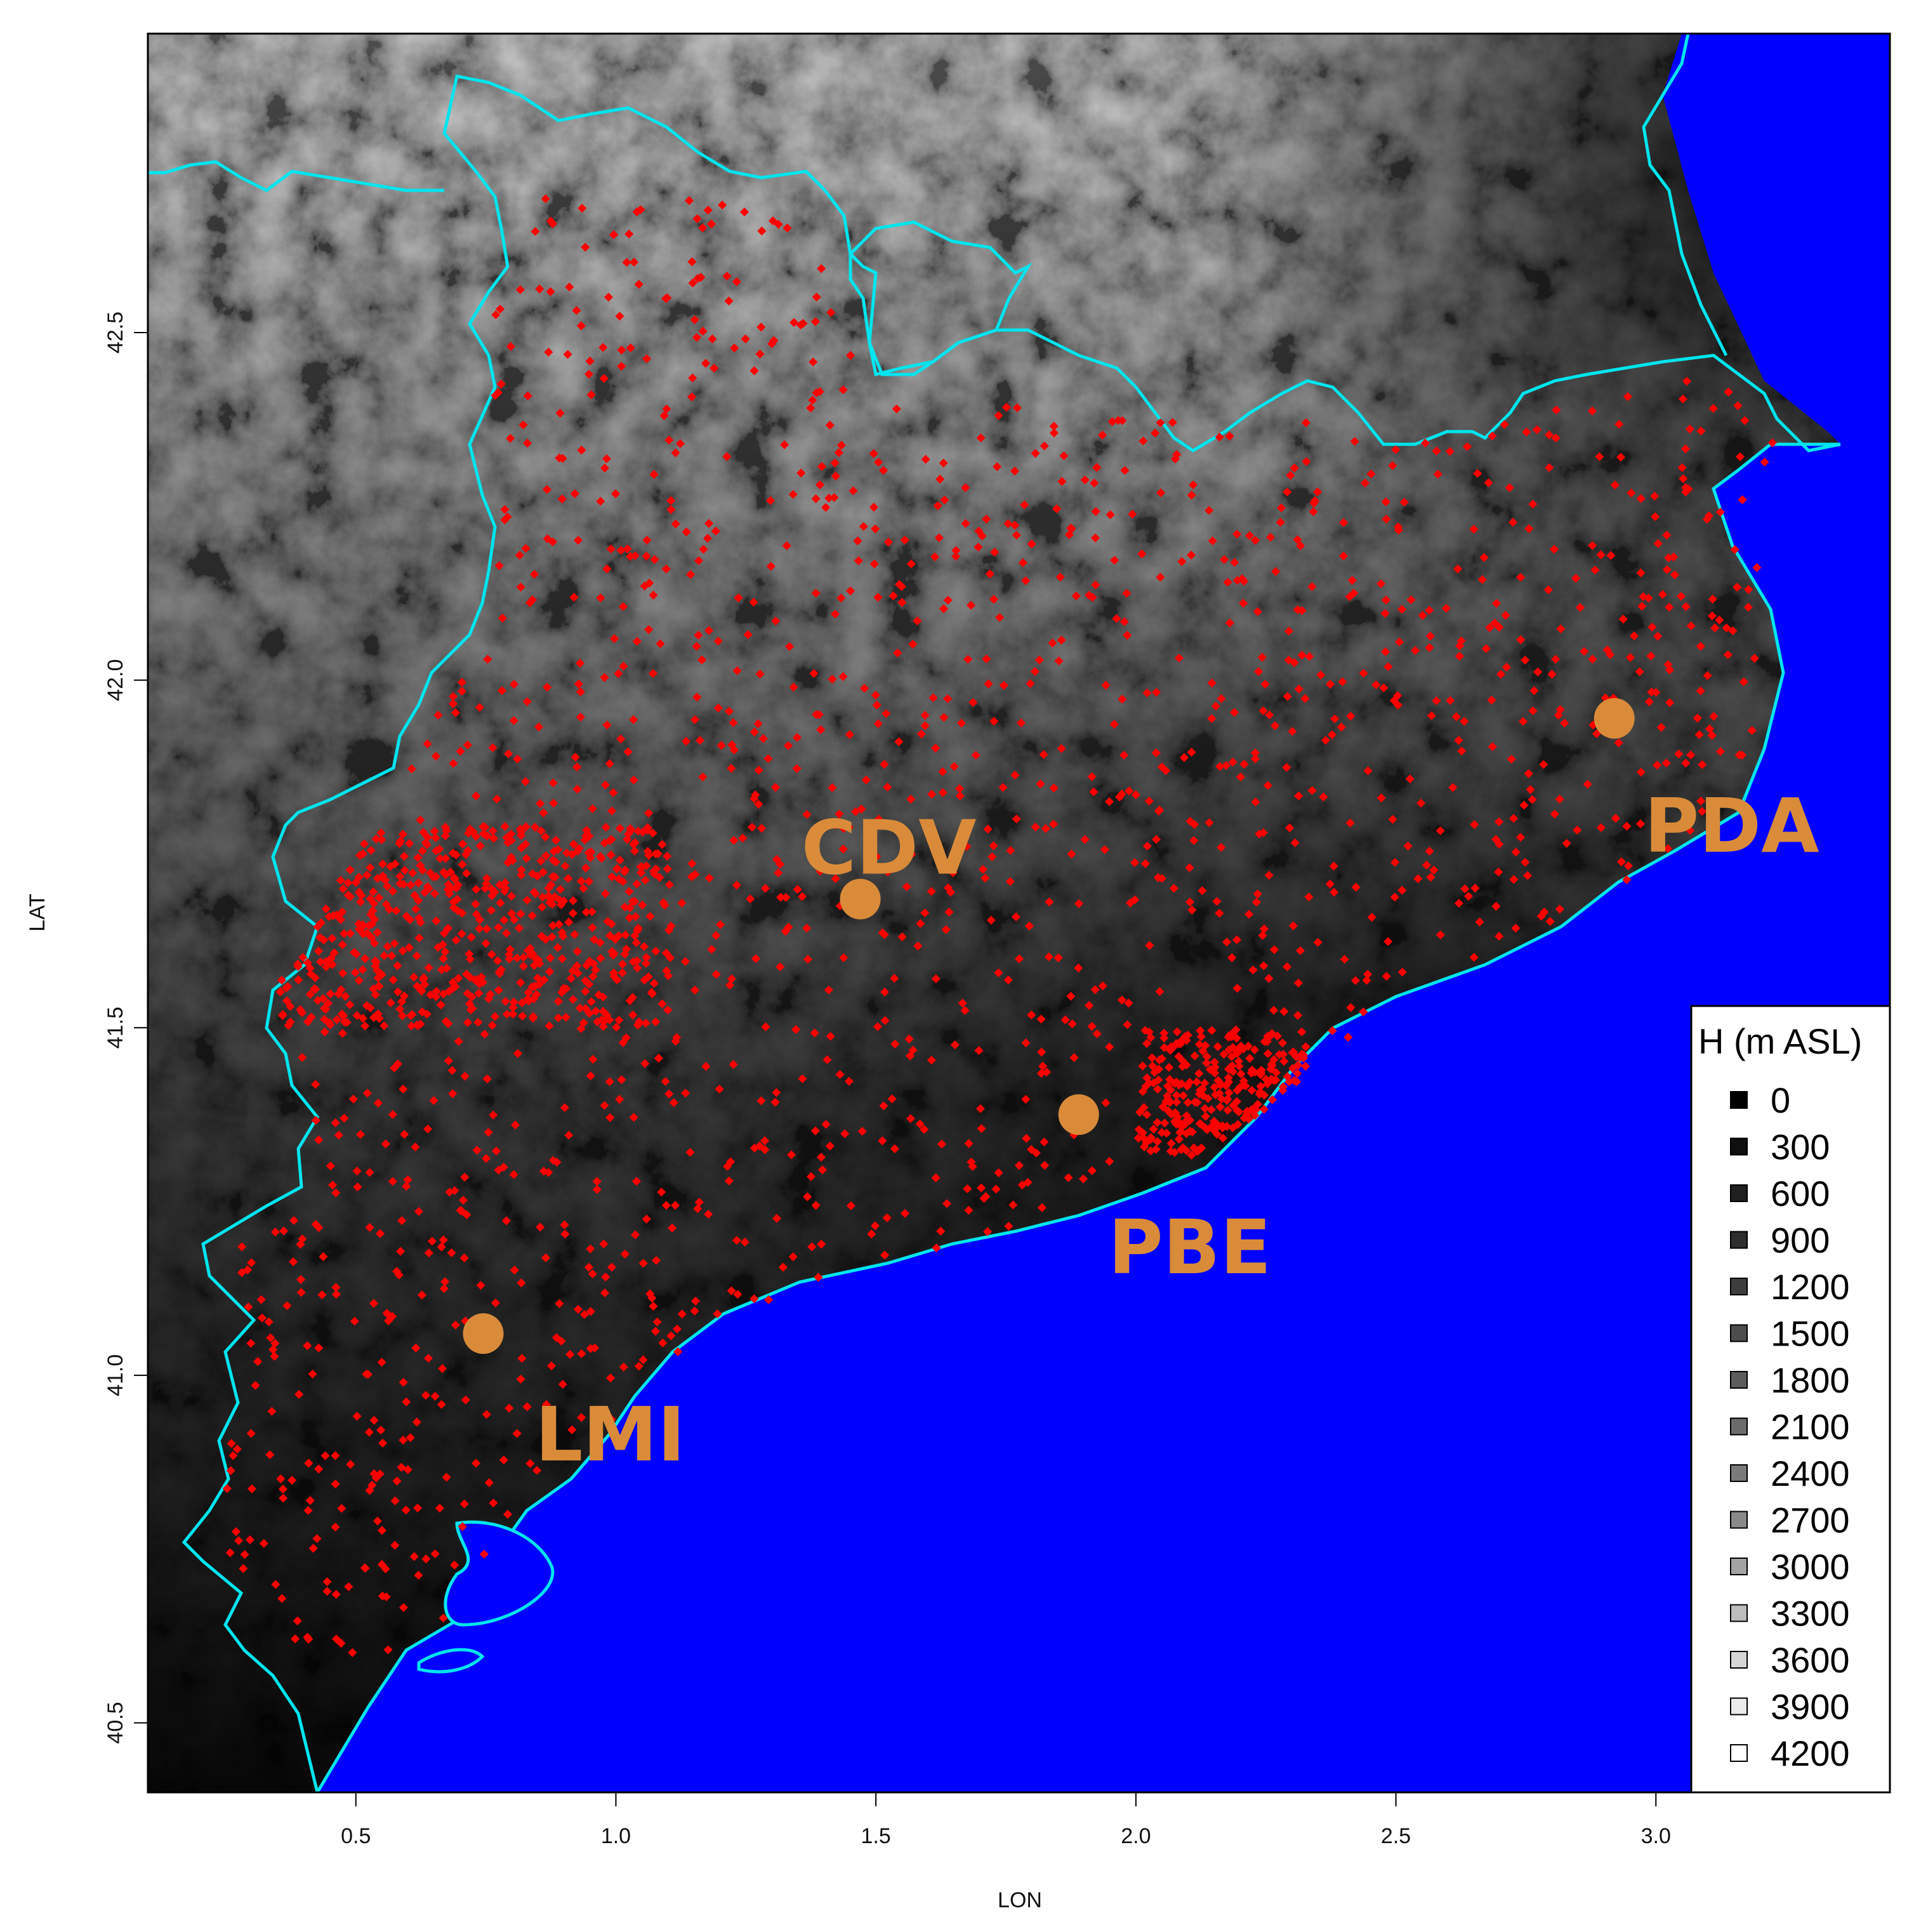  Describe the element at coordinates (1810, 1567) in the screenshot. I see `legend-label: 3000` at that location.